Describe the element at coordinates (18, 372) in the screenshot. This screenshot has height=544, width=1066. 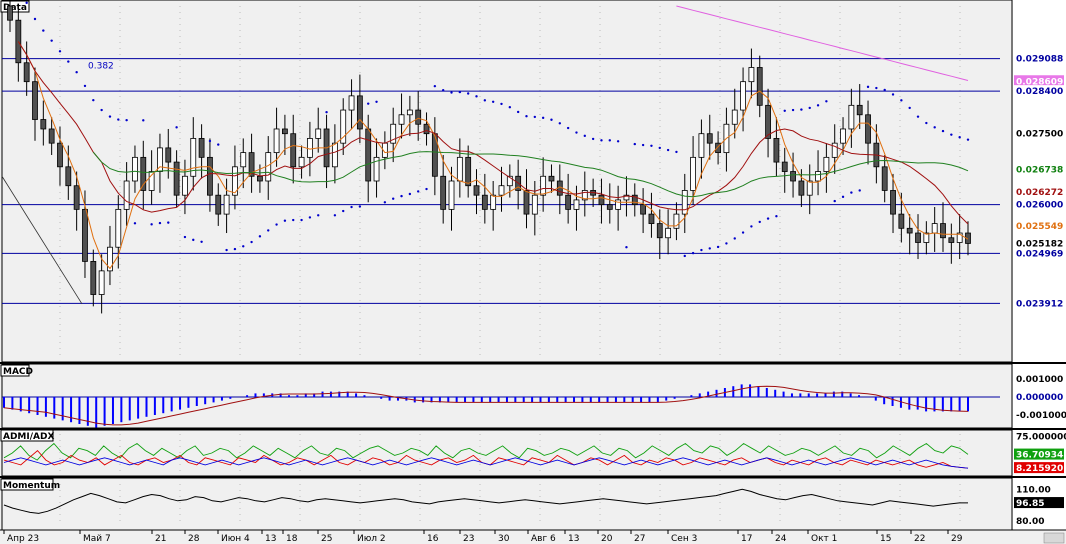
I see `panel-title: MACD` at that location.